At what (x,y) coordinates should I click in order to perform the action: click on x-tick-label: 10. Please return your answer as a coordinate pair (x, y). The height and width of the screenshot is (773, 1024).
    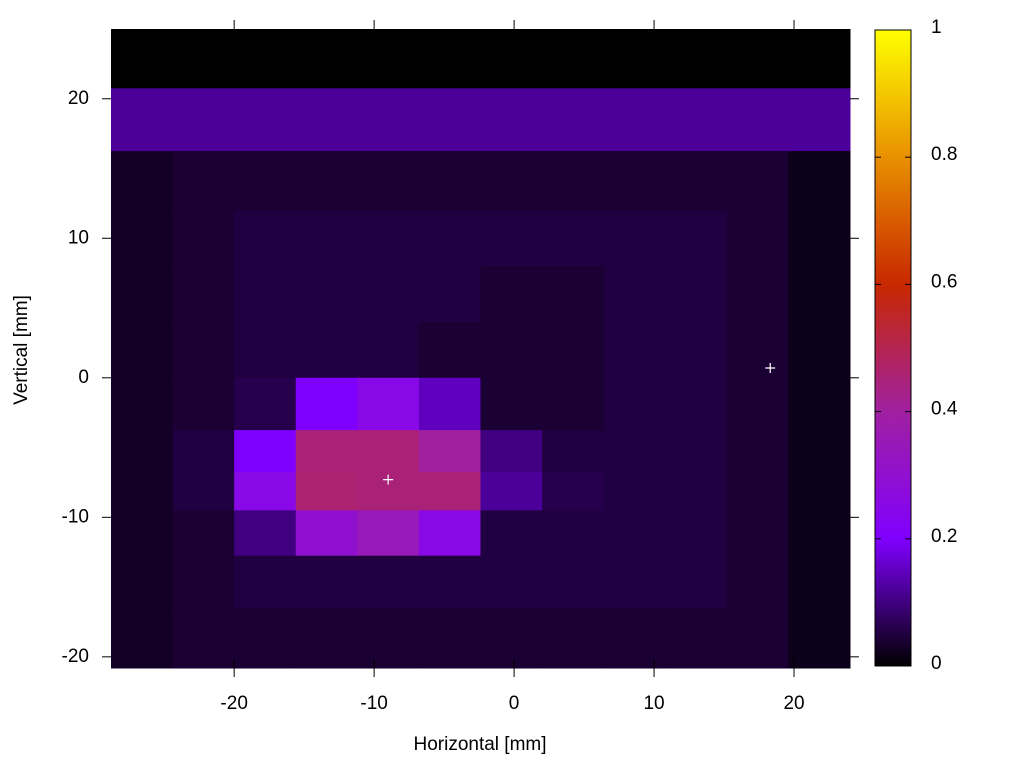
    Looking at the image, I should click on (653, 703).